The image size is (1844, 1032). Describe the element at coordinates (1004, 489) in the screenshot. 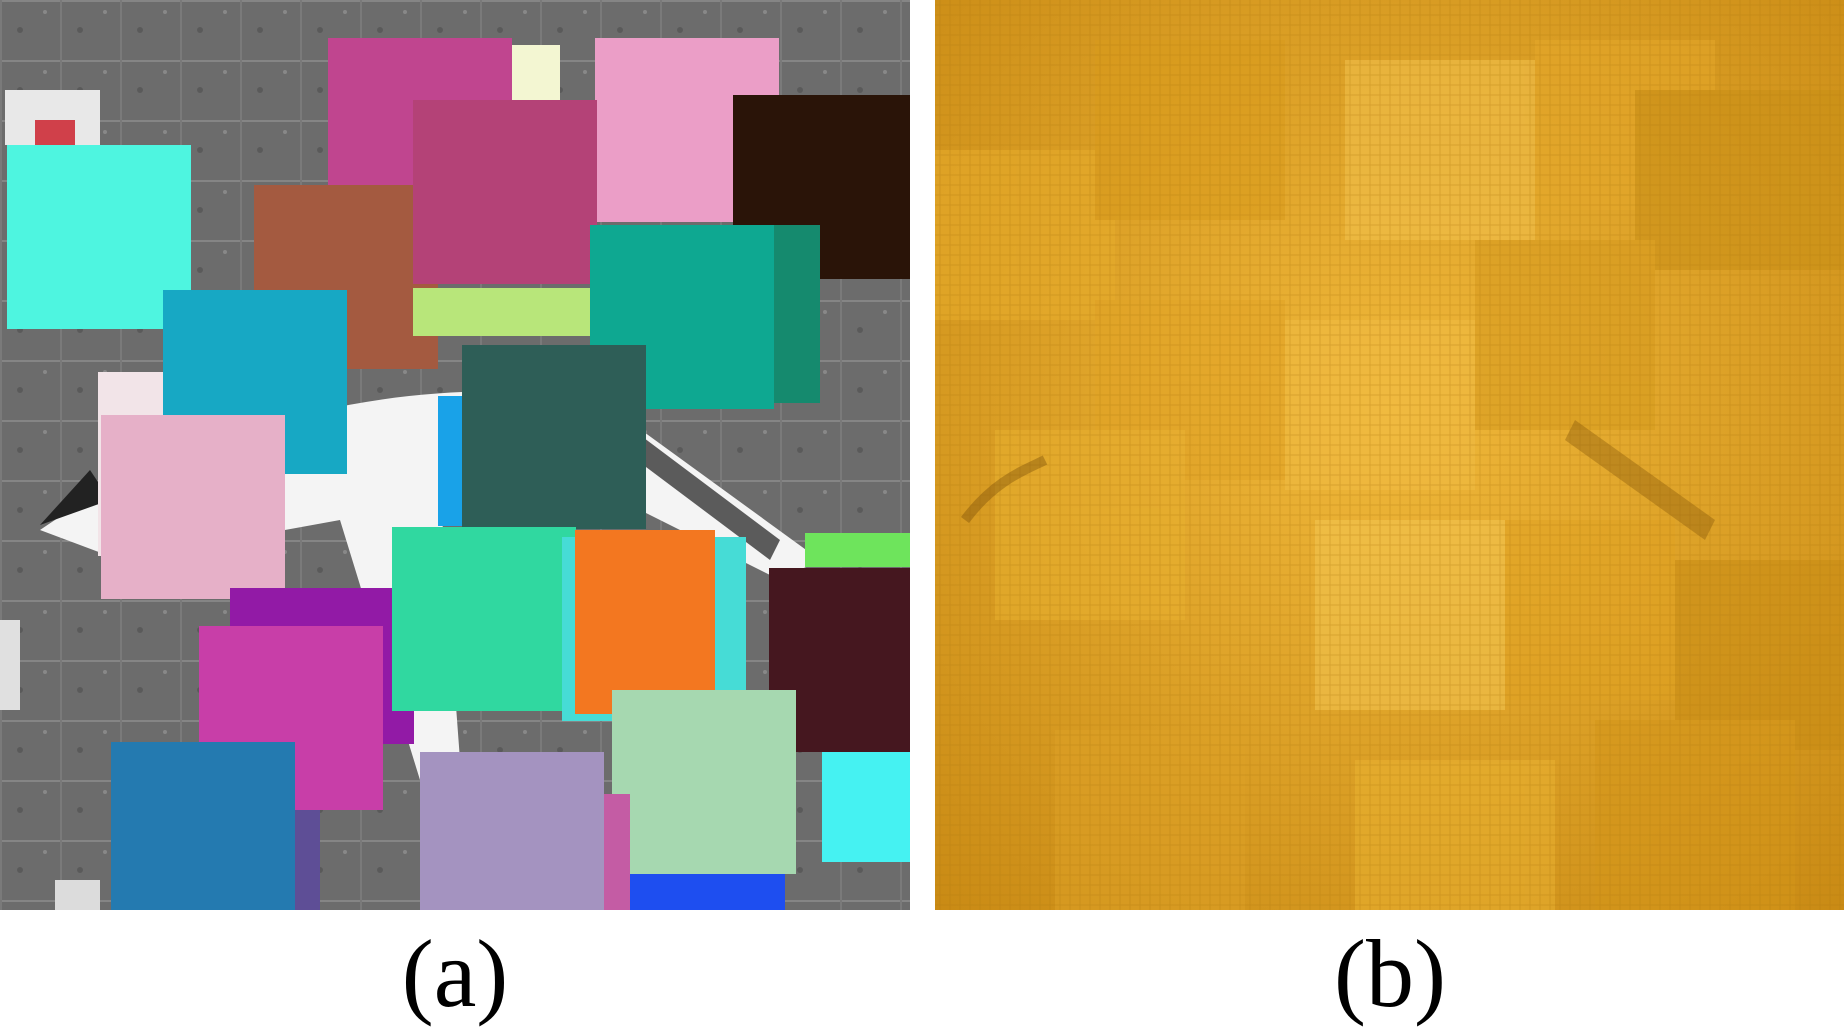

I see `faint-tail-trace` at that location.